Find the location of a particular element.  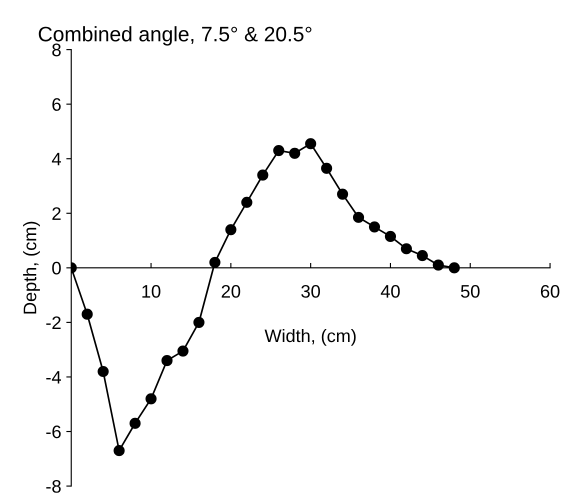

x-tick-label: 20 is located at coordinates (231, 291).